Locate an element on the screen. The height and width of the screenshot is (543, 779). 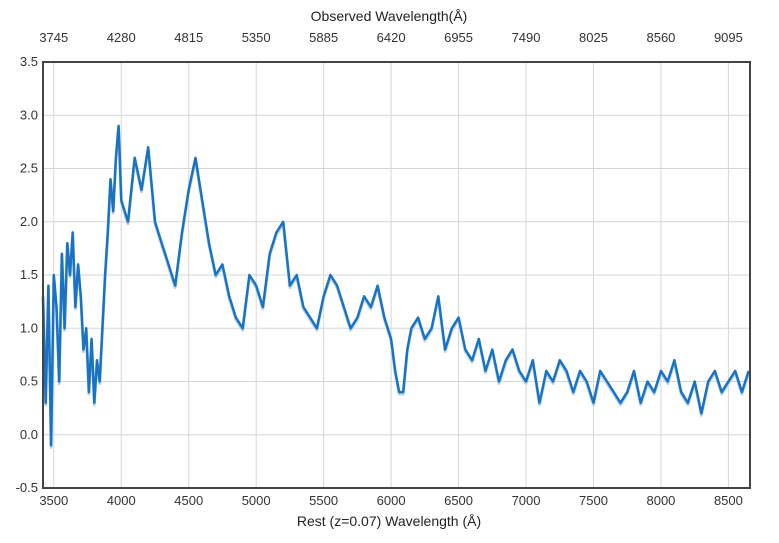
x-tick-label: 7500 is located at coordinates (593, 500).